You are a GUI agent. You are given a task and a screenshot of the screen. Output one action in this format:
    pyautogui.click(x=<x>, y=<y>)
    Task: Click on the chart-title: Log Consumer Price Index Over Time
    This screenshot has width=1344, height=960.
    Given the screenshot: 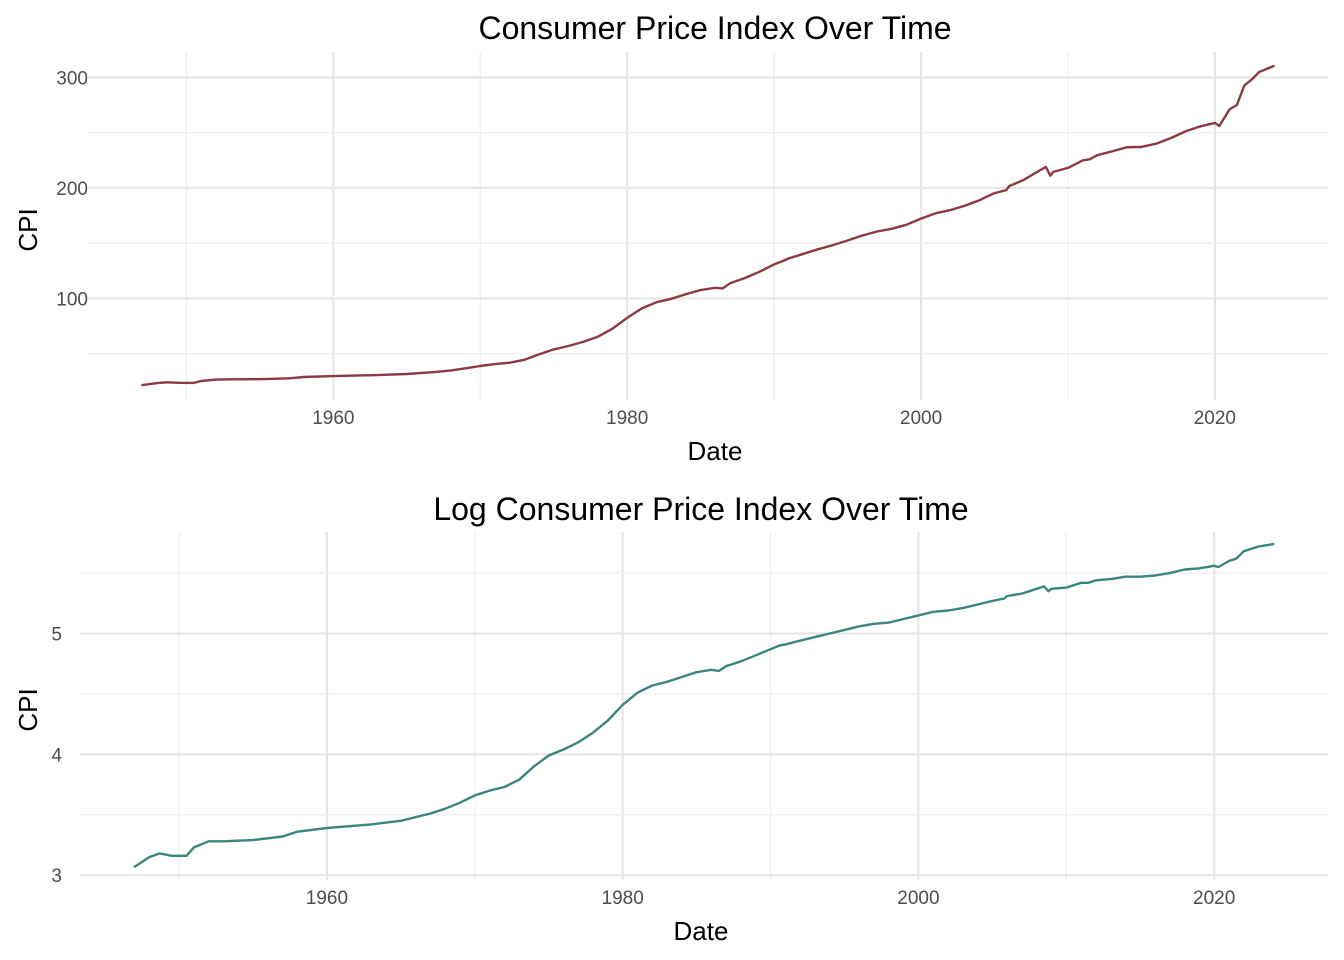 What is the action you would take?
    pyautogui.click(x=700, y=509)
    